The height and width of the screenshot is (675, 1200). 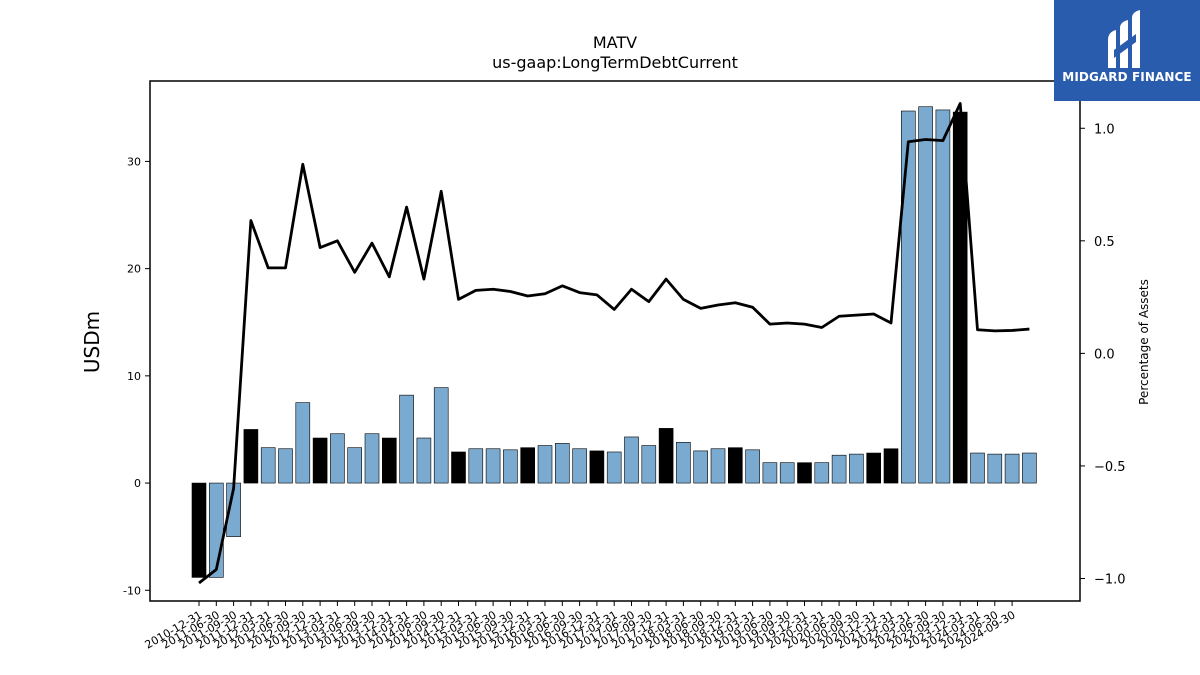 What do you see at coordinates (1127, 77) in the screenshot?
I see `brand-name: MIDGARD FINANCE` at bounding box center [1127, 77].